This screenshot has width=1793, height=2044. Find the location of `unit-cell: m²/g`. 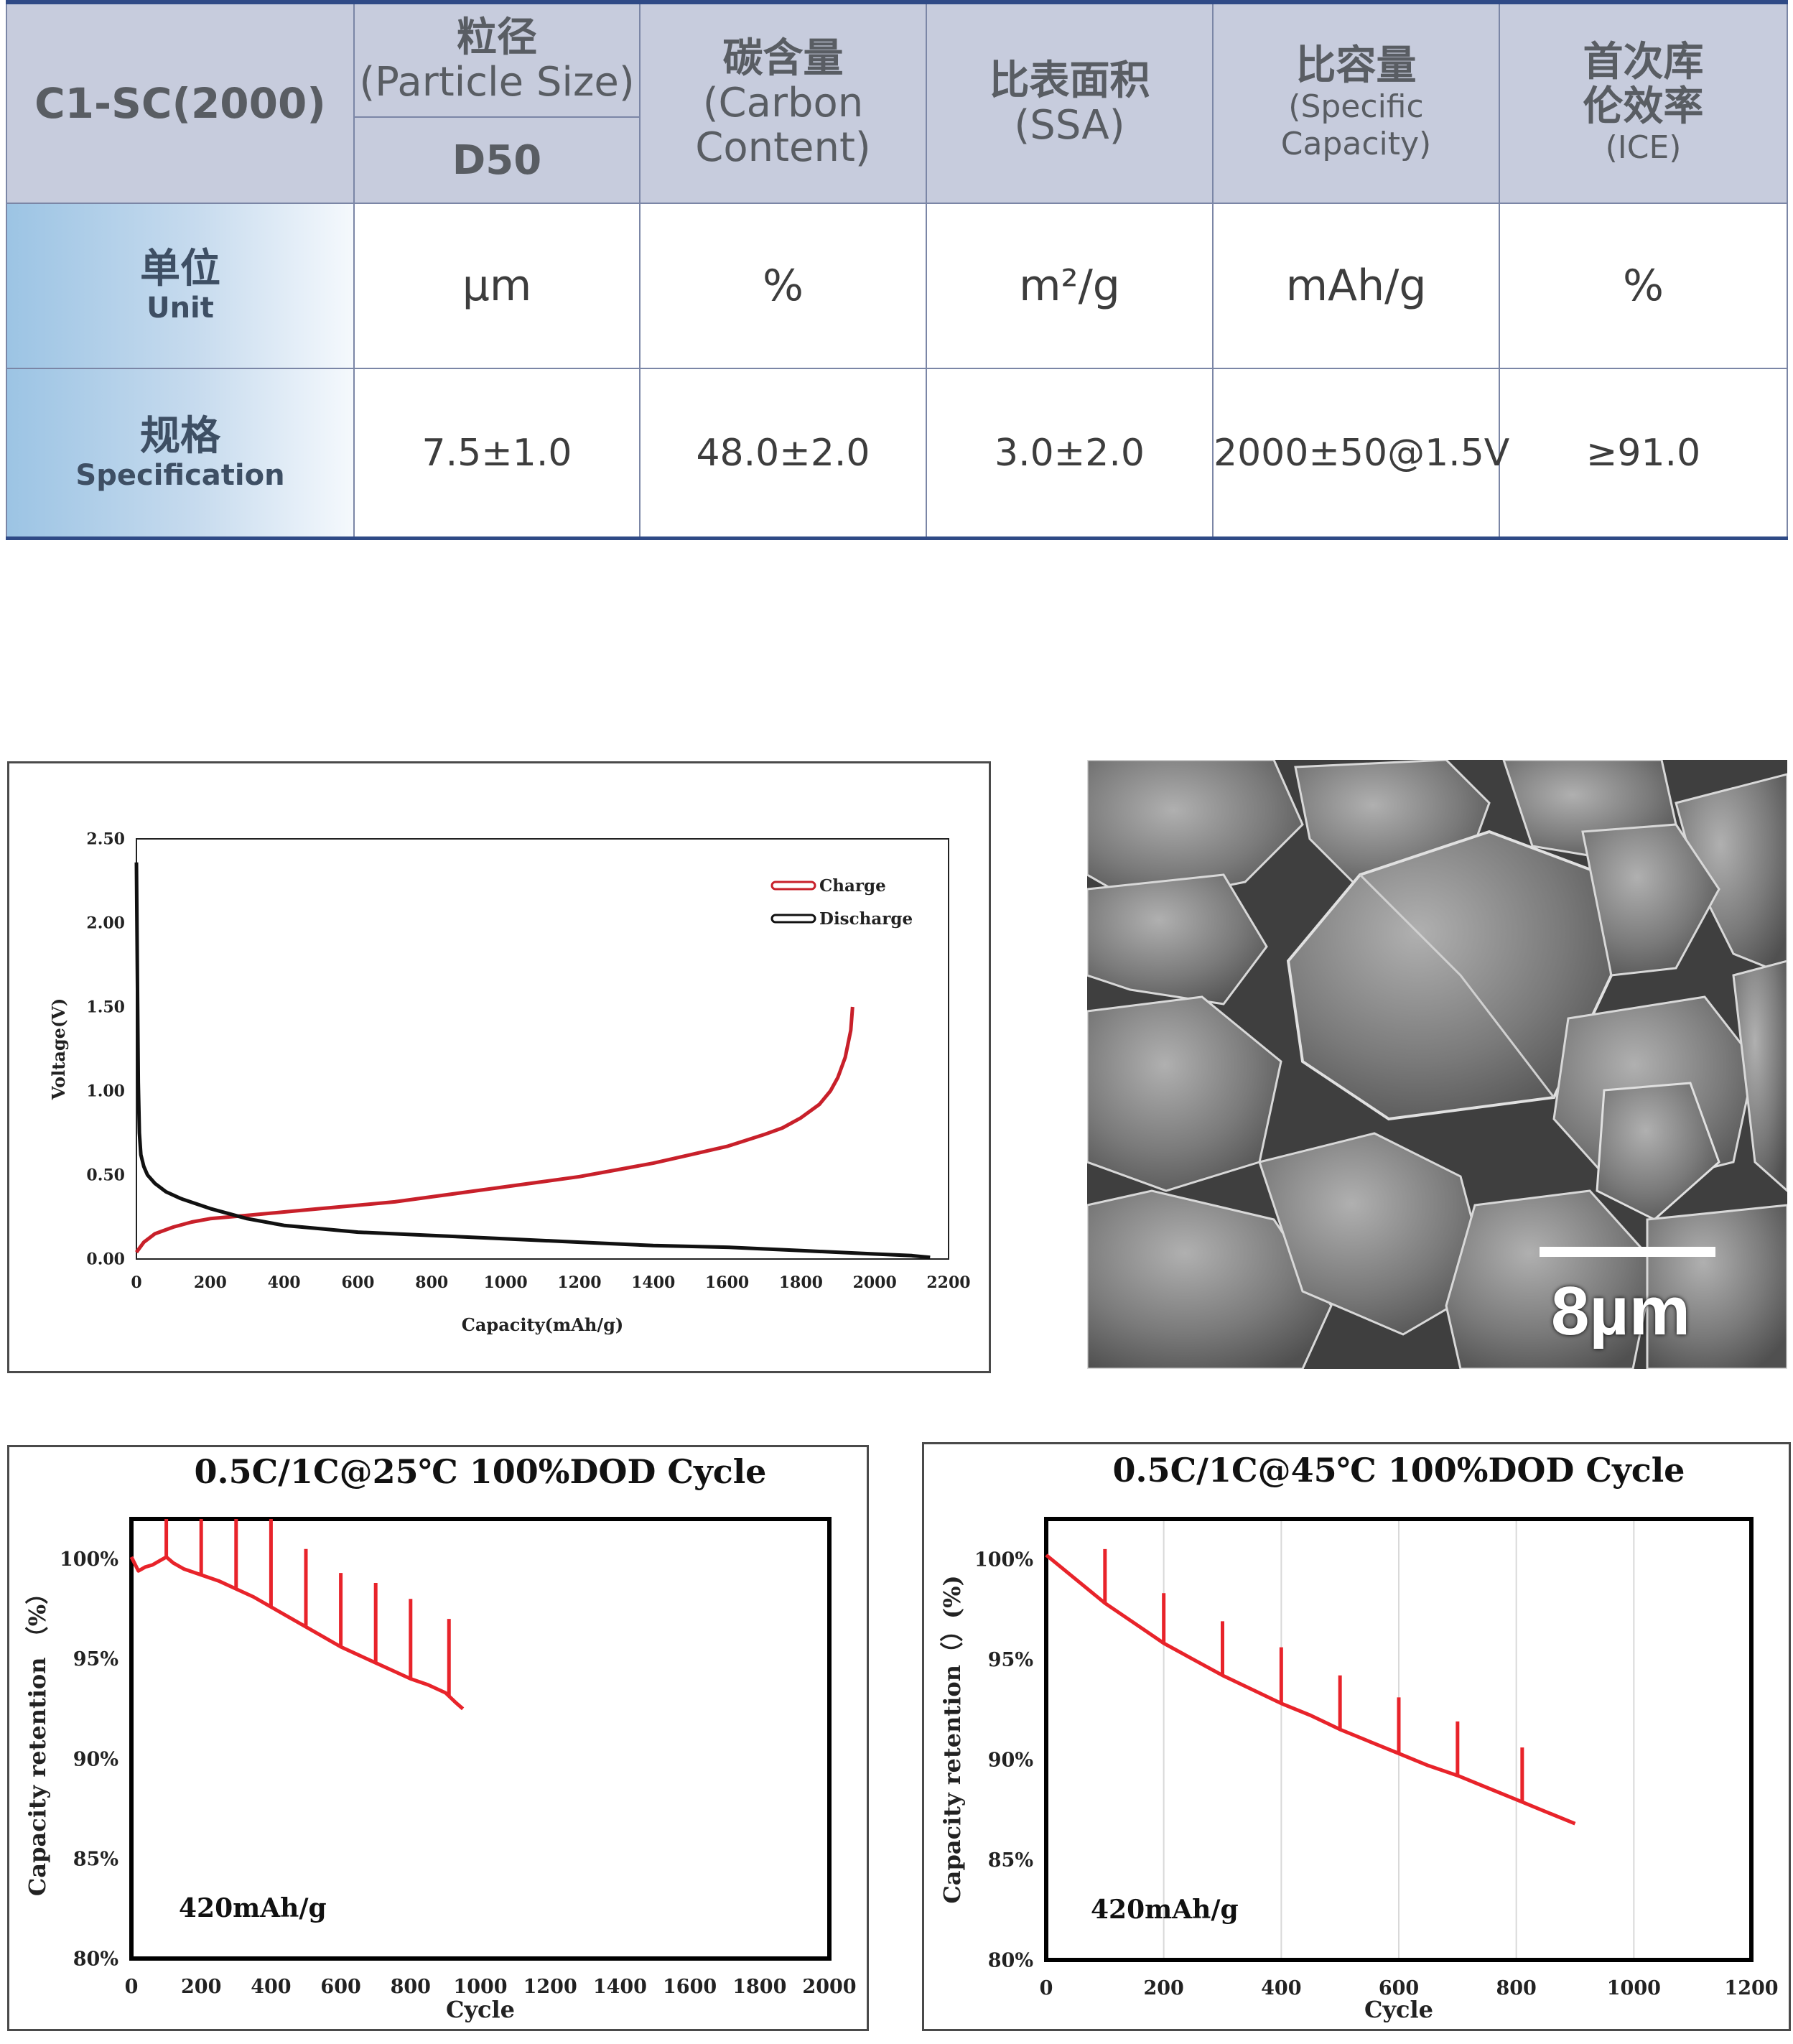

unit-cell: m²/g is located at coordinates (1070, 286).